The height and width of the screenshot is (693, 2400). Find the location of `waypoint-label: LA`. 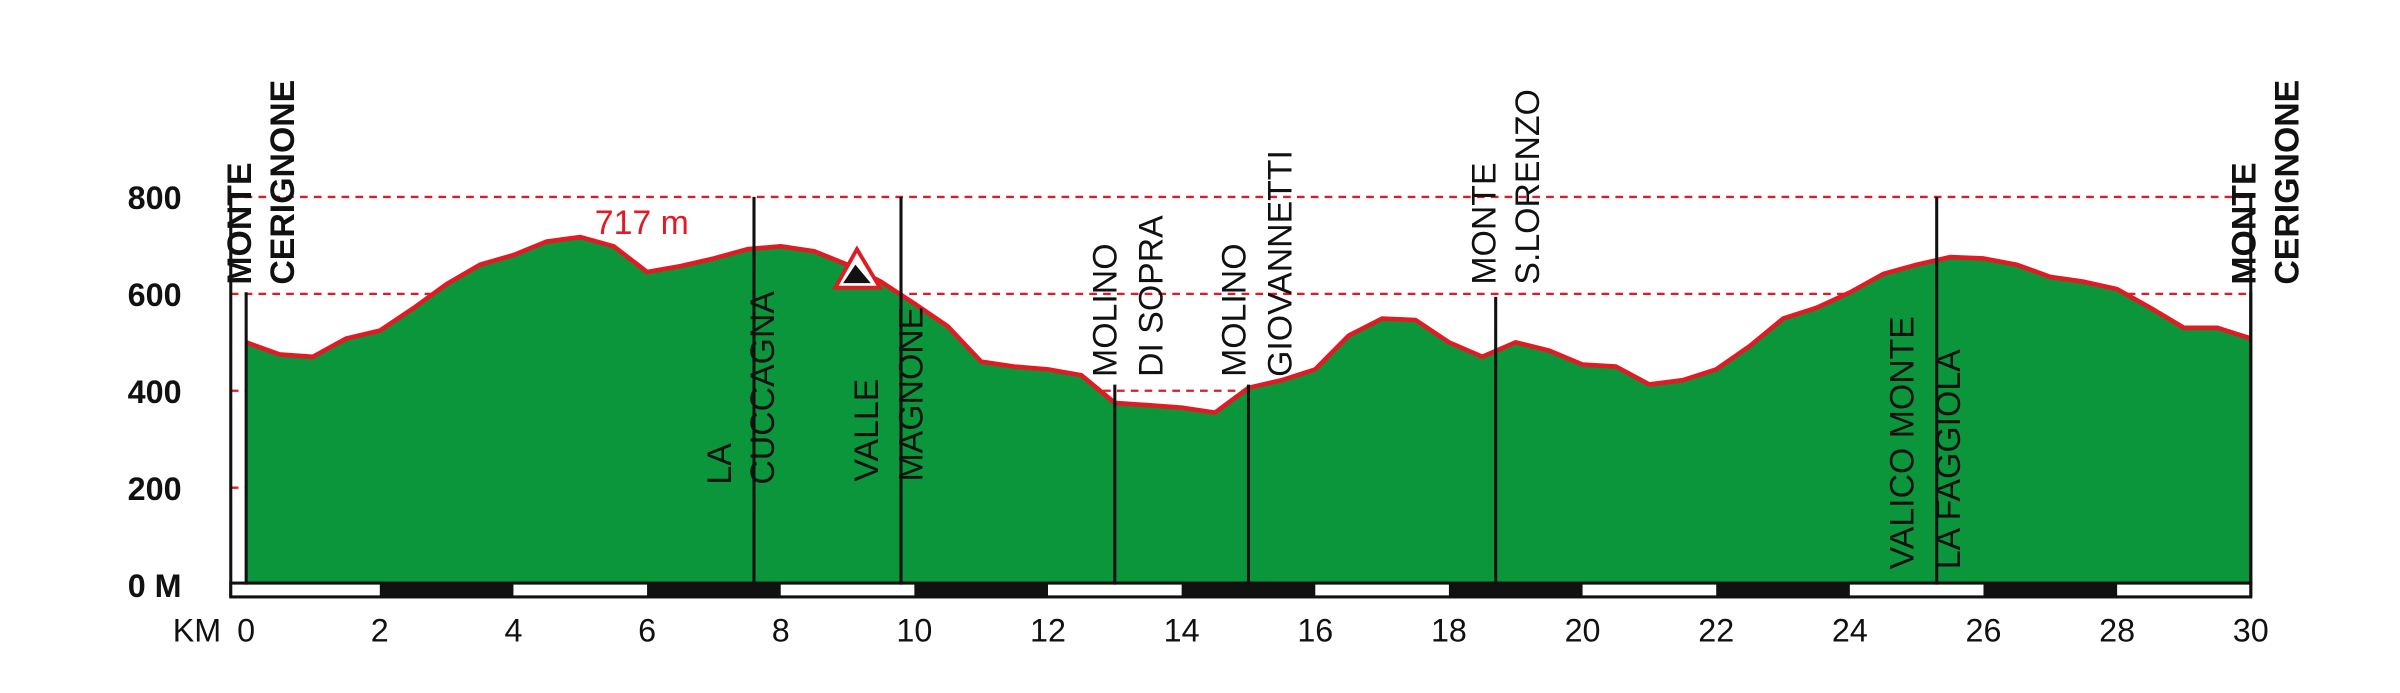

waypoint-label: LA is located at coordinates (720, 464).